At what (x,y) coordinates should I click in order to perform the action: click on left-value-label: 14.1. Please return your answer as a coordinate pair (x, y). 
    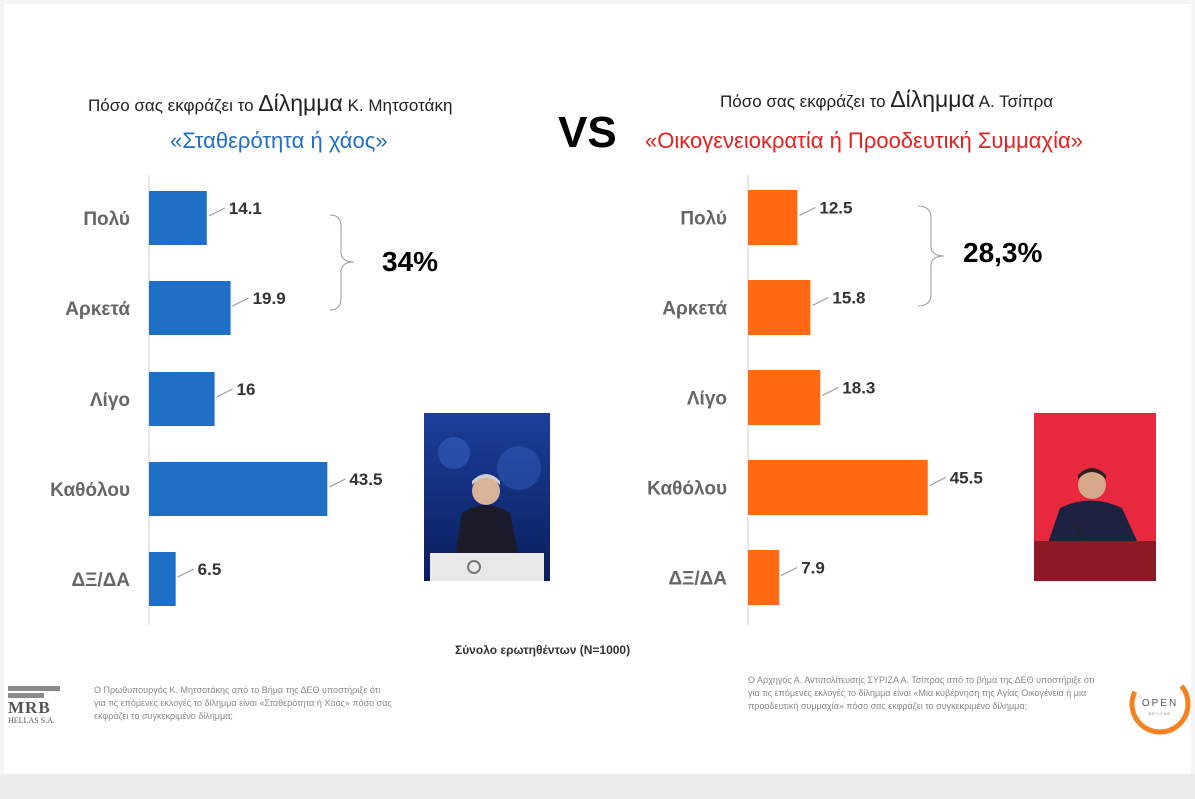
    Looking at the image, I should click on (245, 208).